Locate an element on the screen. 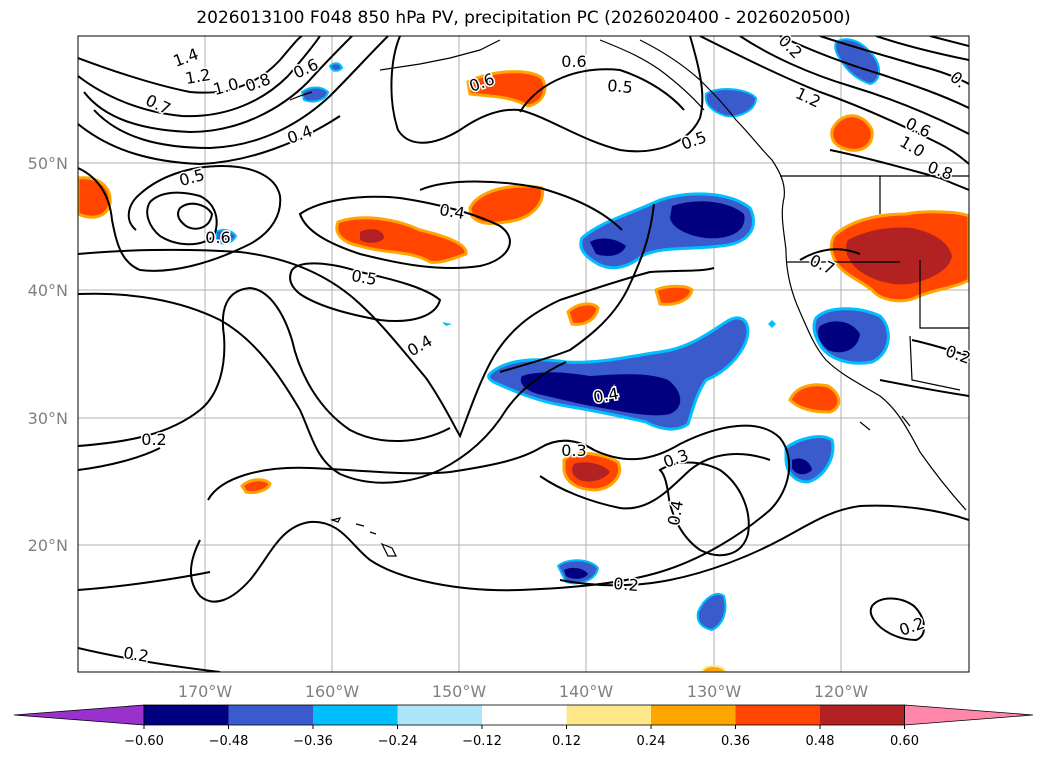 Image resolution: width=1047 pixels, height=765 pixels. contour-label: 0.4 is located at coordinates (675, 513).